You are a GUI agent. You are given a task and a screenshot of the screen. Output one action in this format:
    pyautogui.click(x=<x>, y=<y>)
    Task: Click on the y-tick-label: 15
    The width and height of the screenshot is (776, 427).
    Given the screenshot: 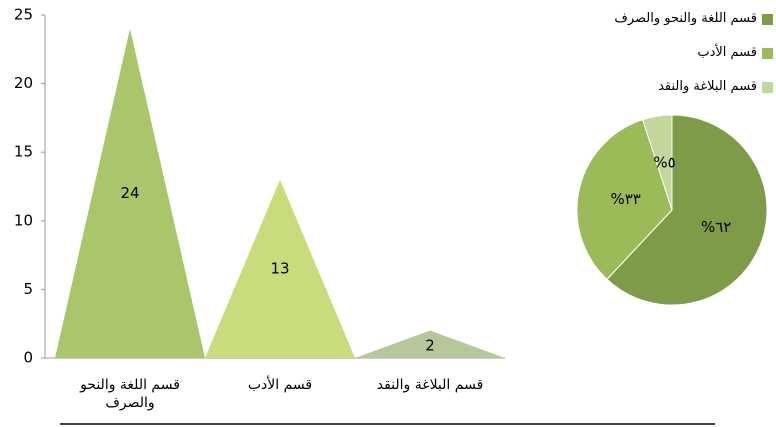 What is the action you would take?
    pyautogui.click(x=23, y=152)
    